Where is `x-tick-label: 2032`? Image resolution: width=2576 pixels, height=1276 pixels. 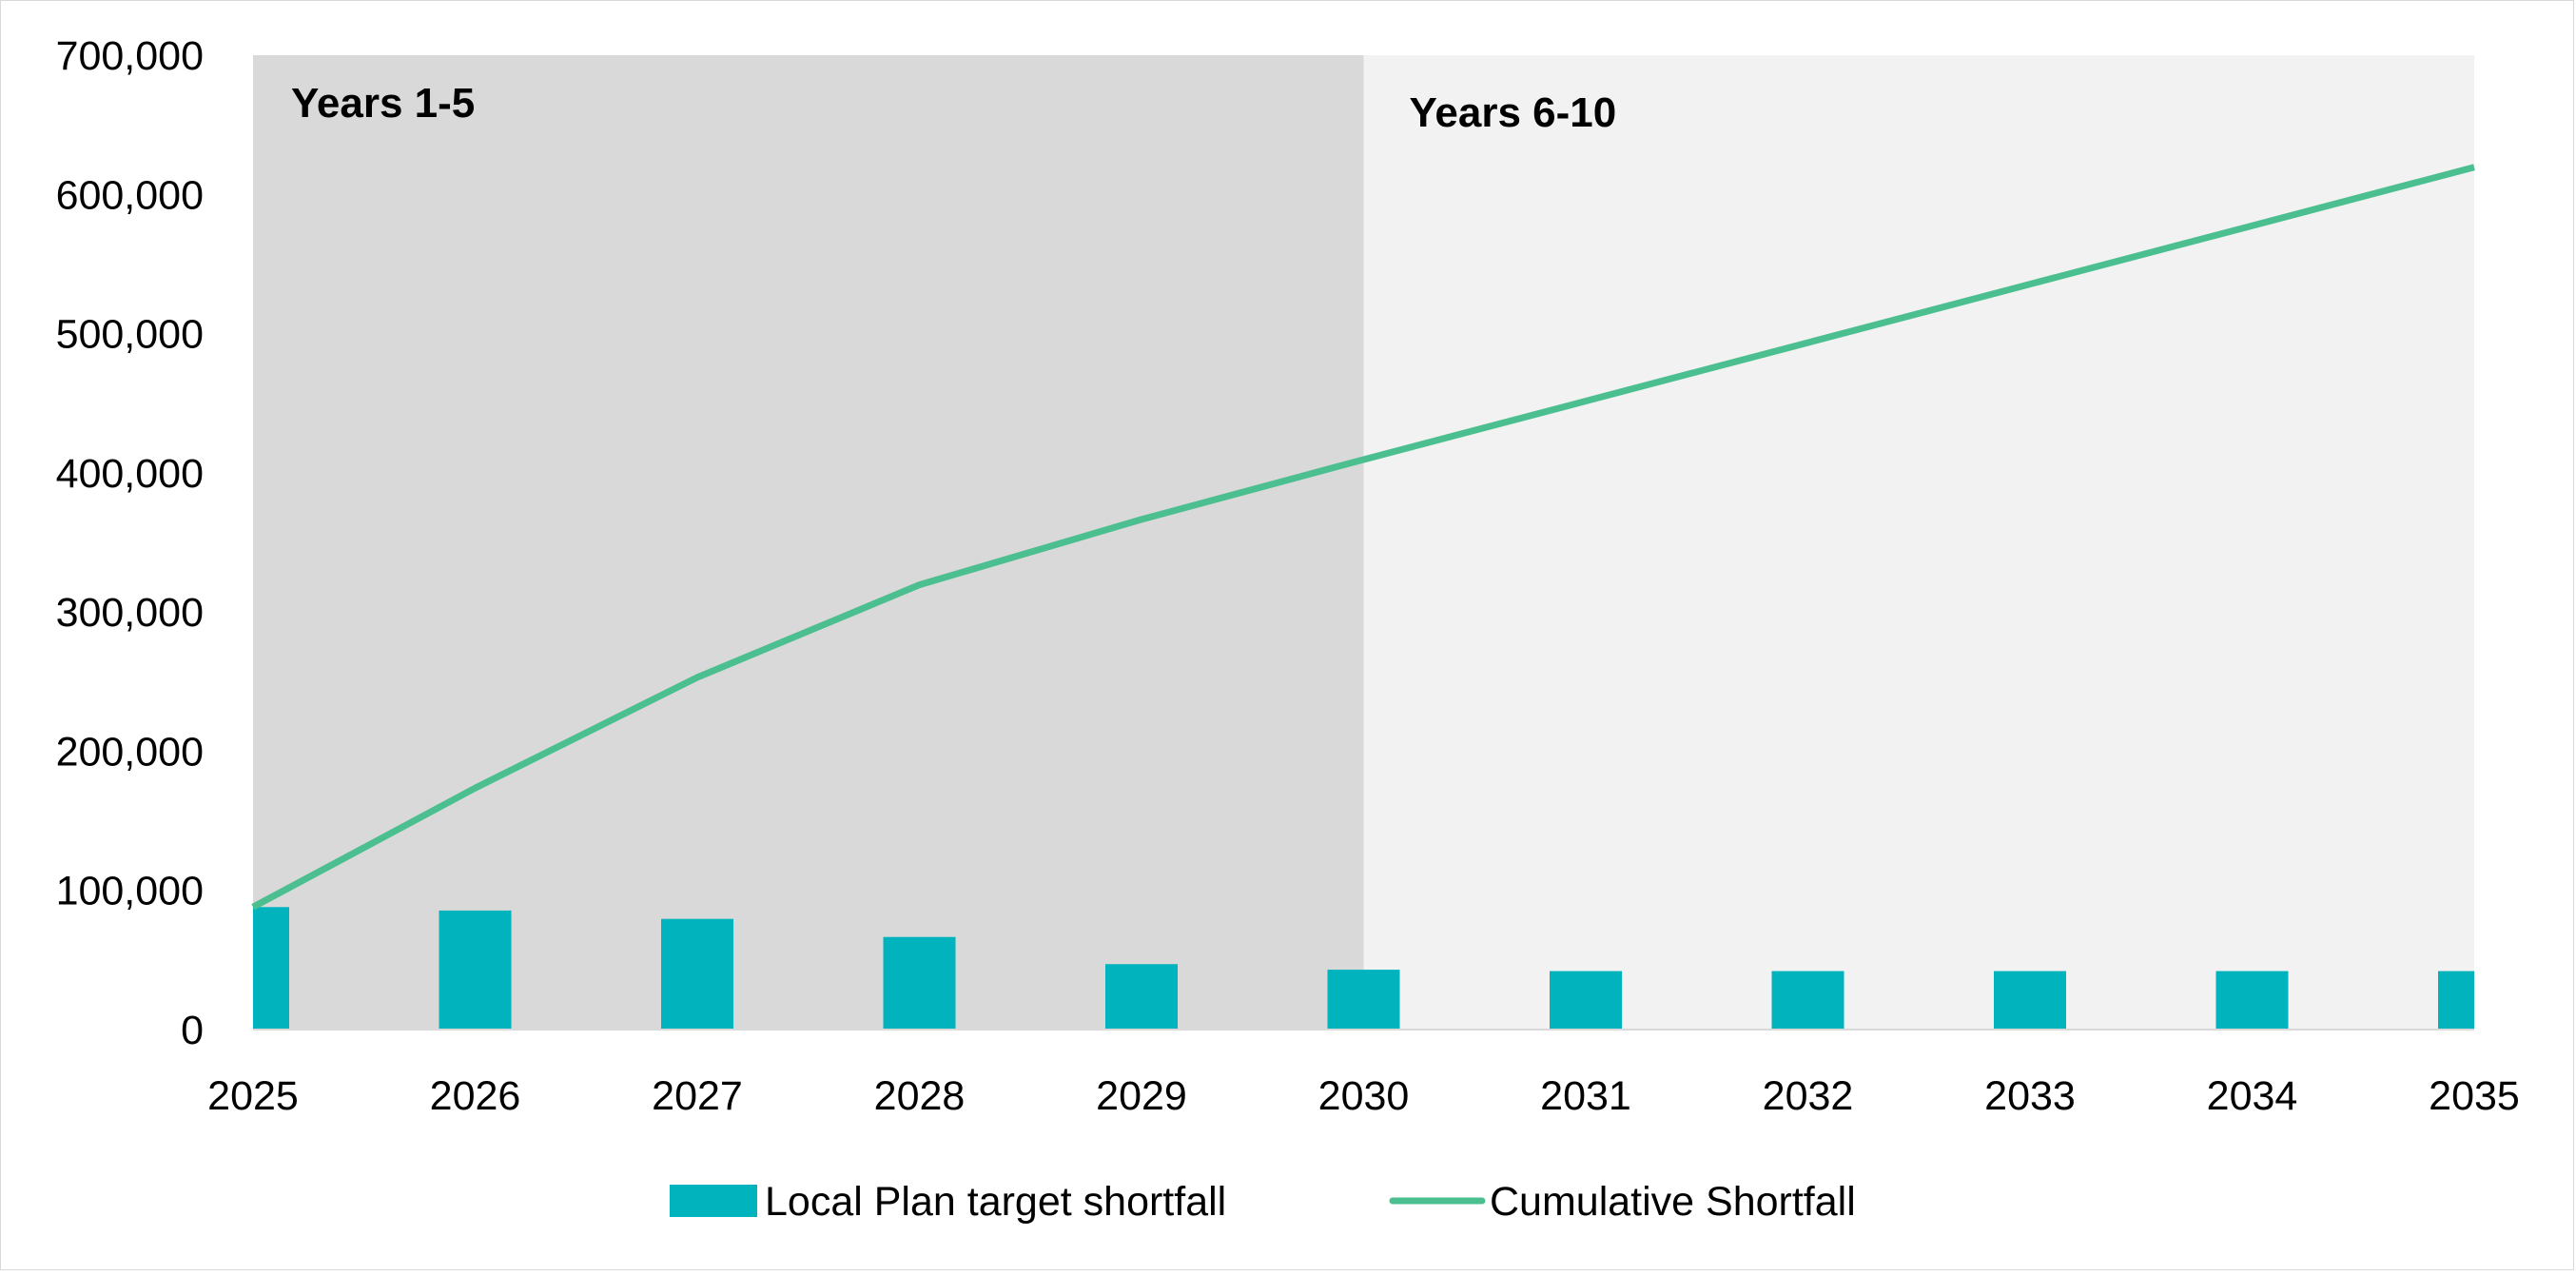
x-tick-label: 2032 is located at coordinates (1808, 1096).